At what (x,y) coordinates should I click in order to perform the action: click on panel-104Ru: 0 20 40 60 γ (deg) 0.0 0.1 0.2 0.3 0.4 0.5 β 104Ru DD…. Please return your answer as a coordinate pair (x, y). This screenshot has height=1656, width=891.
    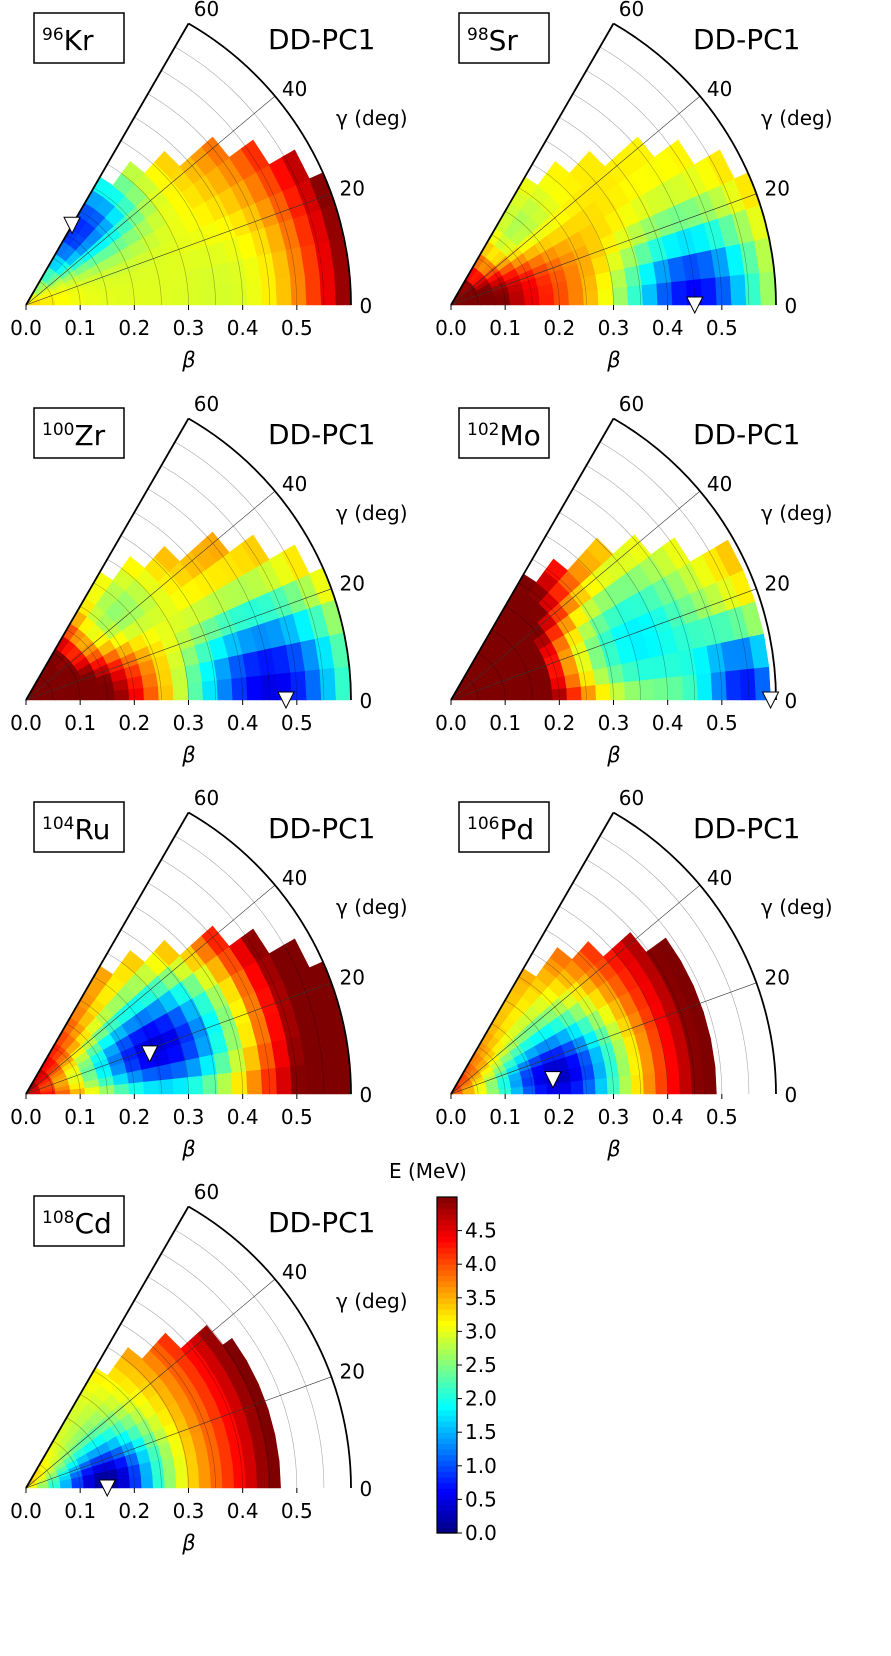
    Looking at the image, I should click on (208, 973).